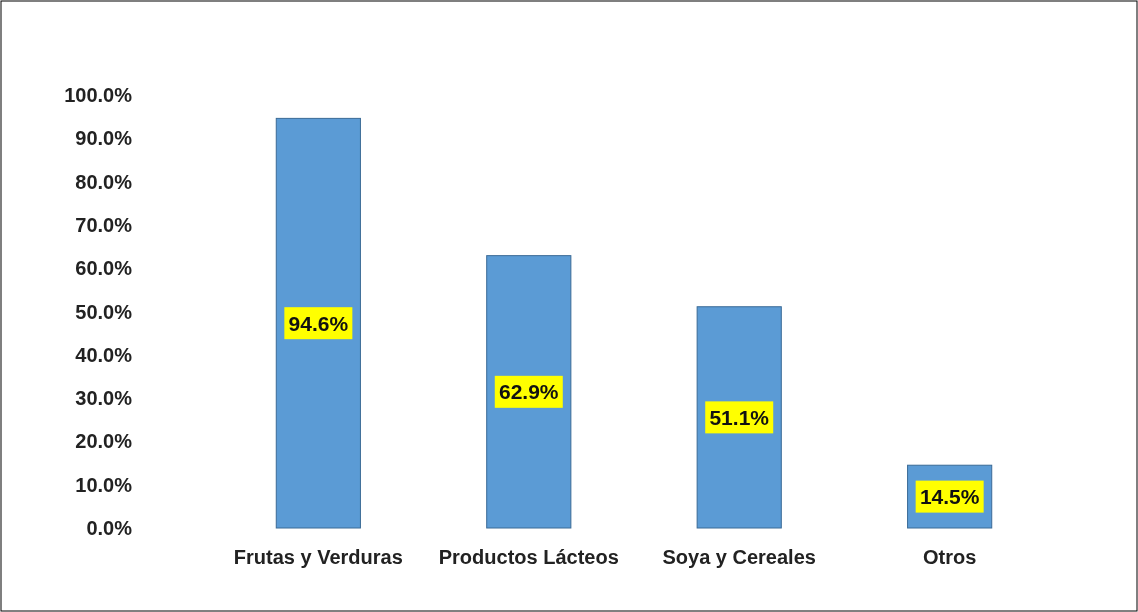 The height and width of the screenshot is (612, 1138). I want to click on y-tick-label: 20.0%, so click(104, 441).